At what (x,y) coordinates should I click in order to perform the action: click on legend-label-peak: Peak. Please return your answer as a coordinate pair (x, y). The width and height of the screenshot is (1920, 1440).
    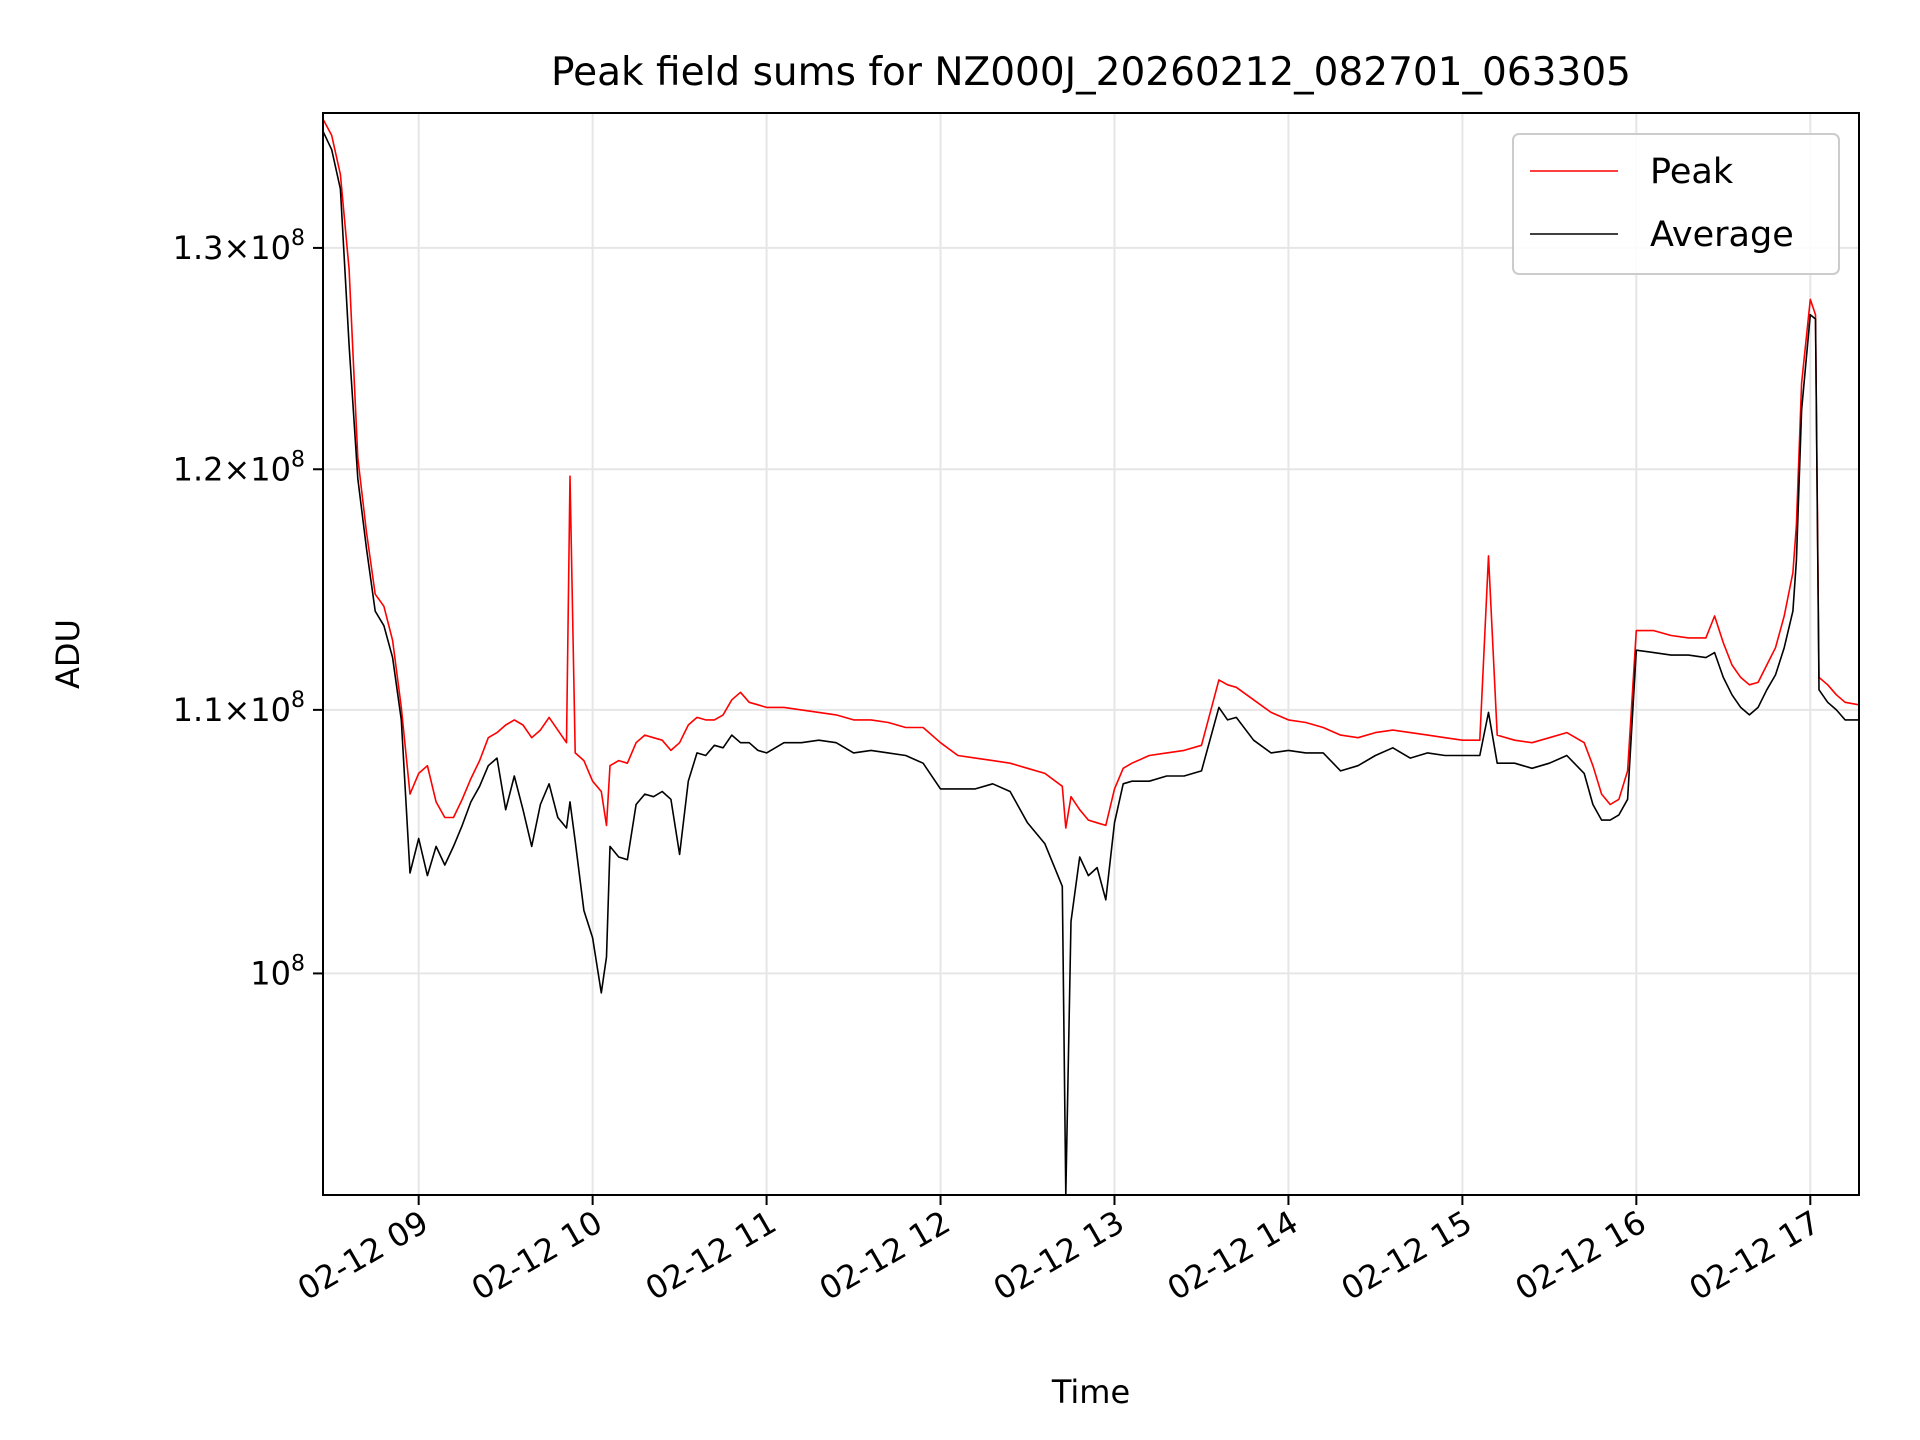
    Looking at the image, I should click on (1692, 172).